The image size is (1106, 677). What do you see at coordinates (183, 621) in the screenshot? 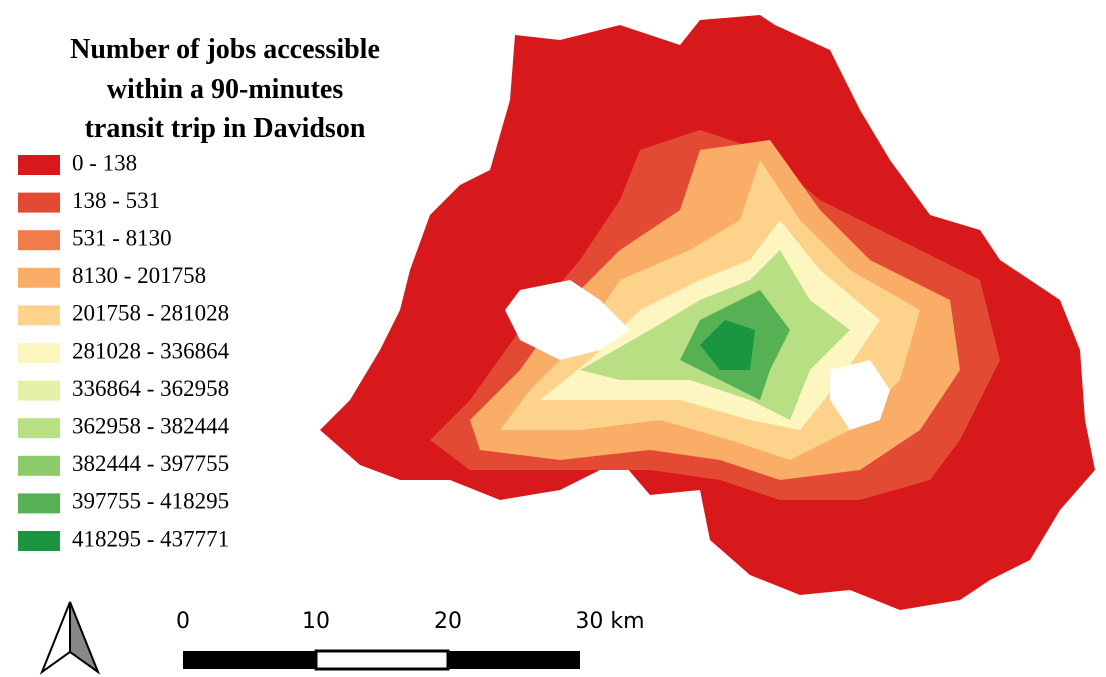
I see `scale-label: 0` at bounding box center [183, 621].